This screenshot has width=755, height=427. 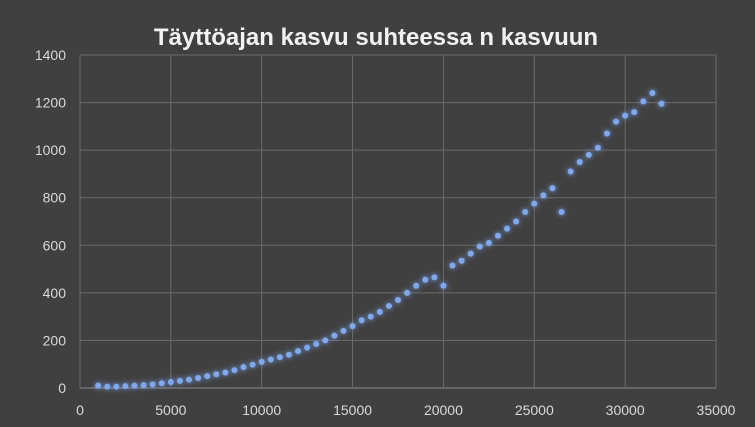 What do you see at coordinates (50, 103) in the screenshot?
I see `y-tick-label: 1200` at bounding box center [50, 103].